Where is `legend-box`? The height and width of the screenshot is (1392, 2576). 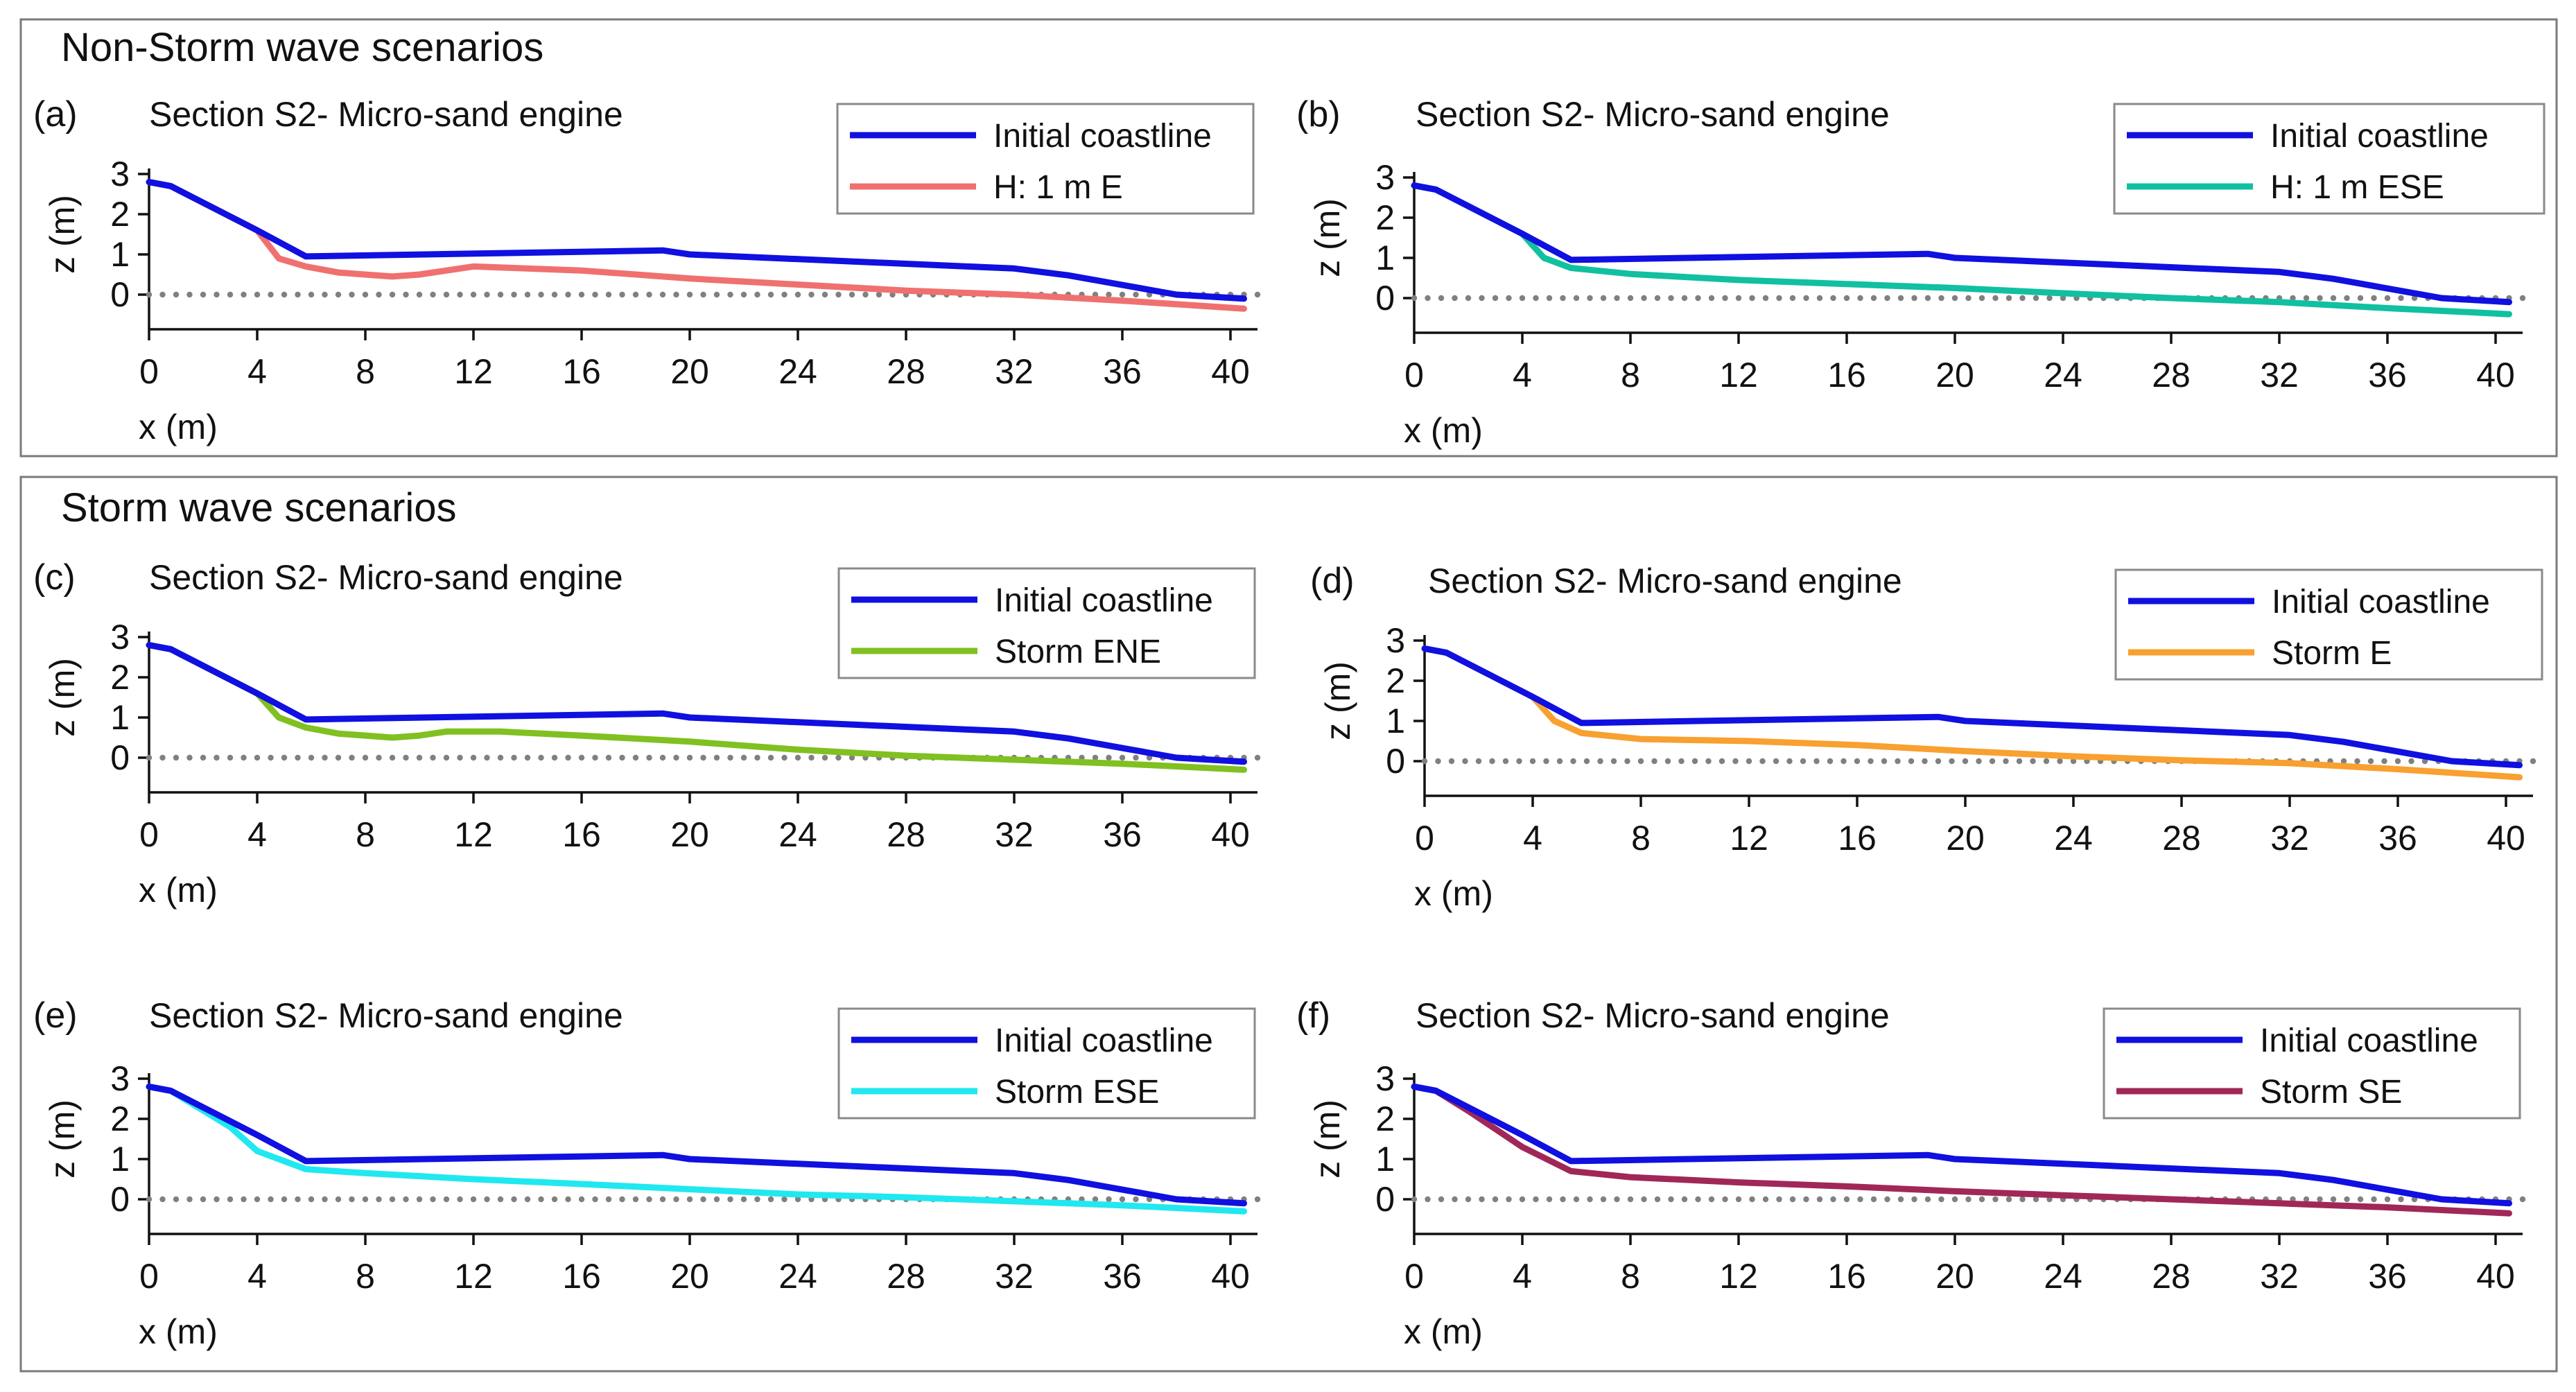 legend-box is located at coordinates (1046, 1063).